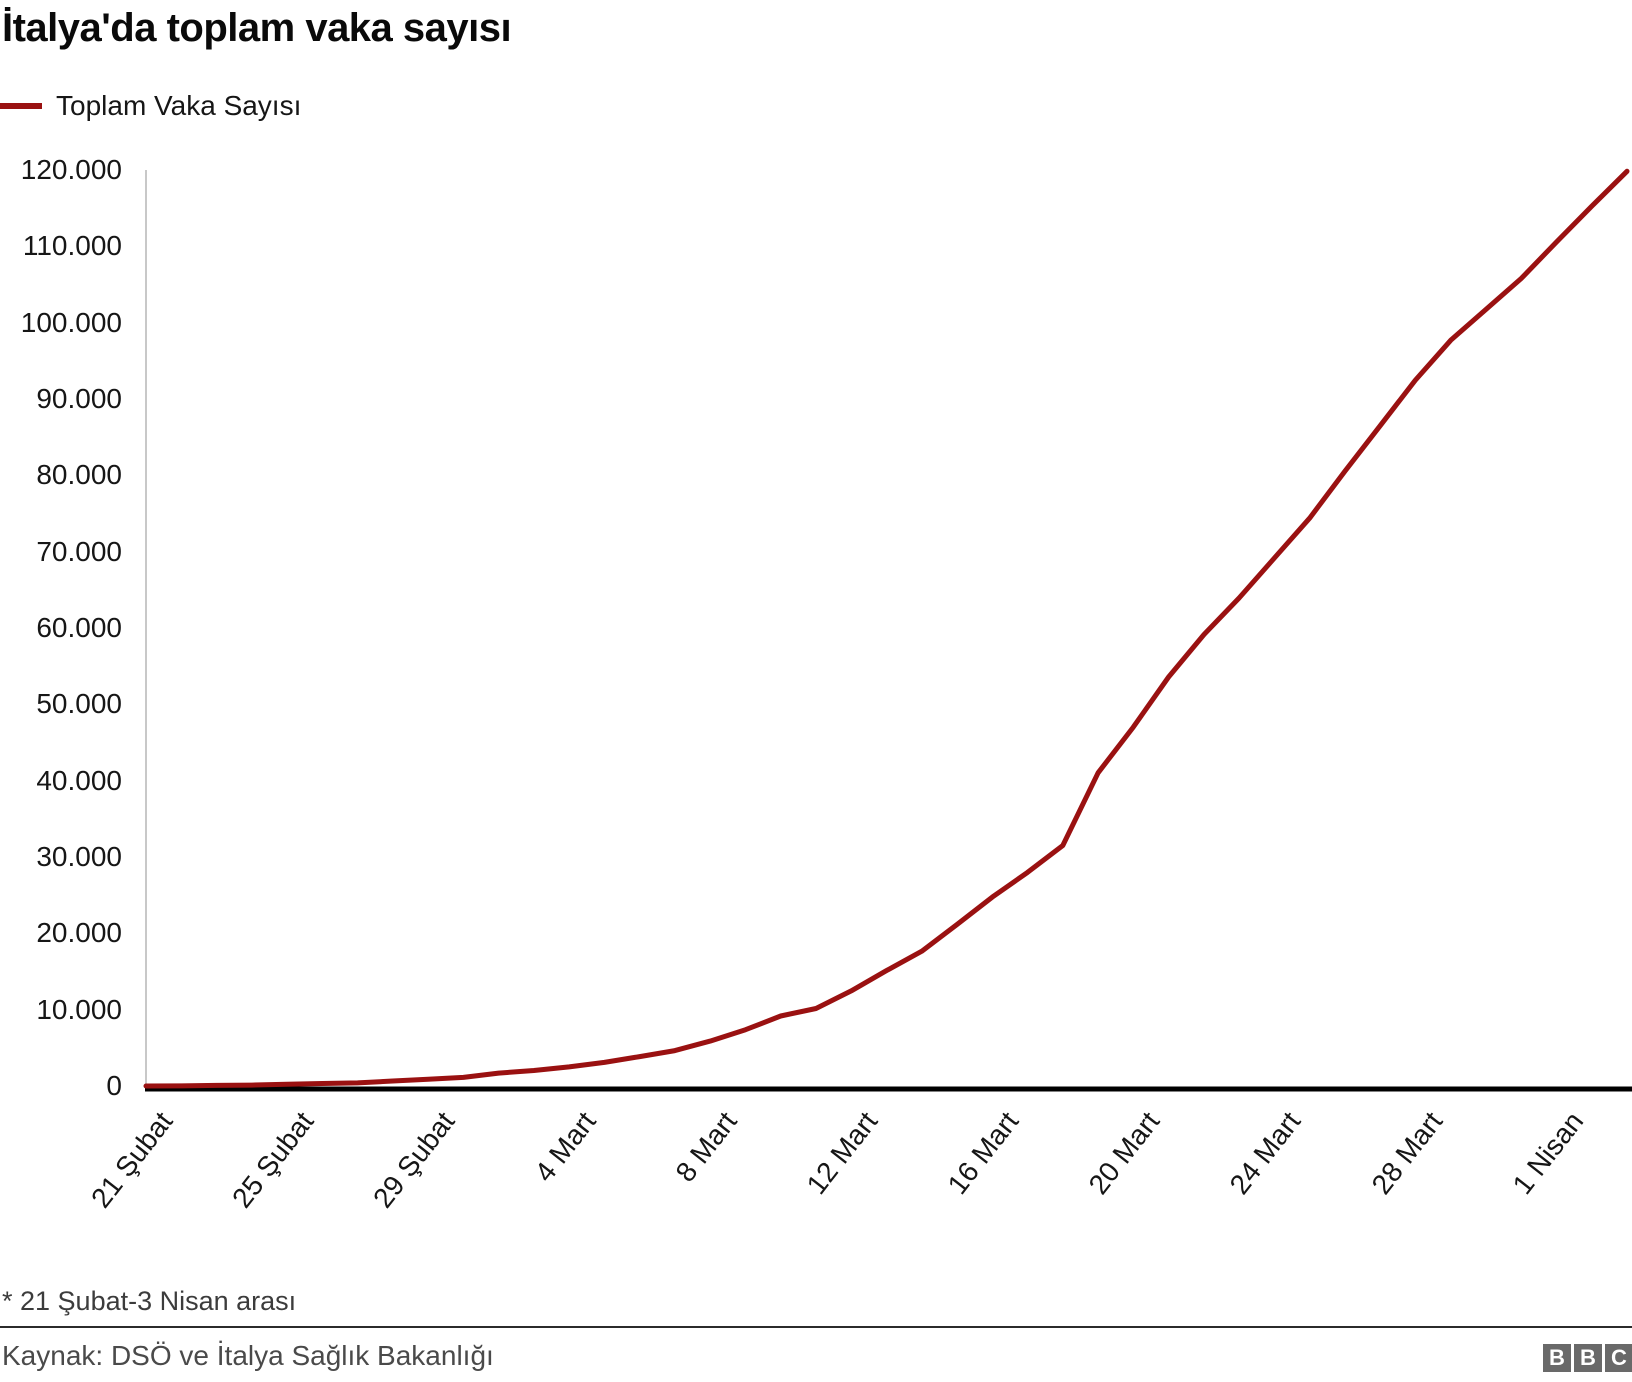  What do you see at coordinates (1618, 1358) in the screenshot?
I see `bbc-logo-block: C` at bounding box center [1618, 1358].